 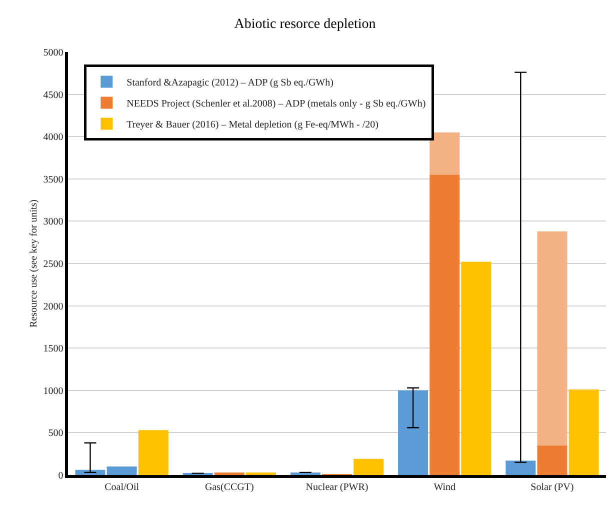 What do you see at coordinates (61, 476) in the screenshot?
I see `y-tick-label: 0` at bounding box center [61, 476].